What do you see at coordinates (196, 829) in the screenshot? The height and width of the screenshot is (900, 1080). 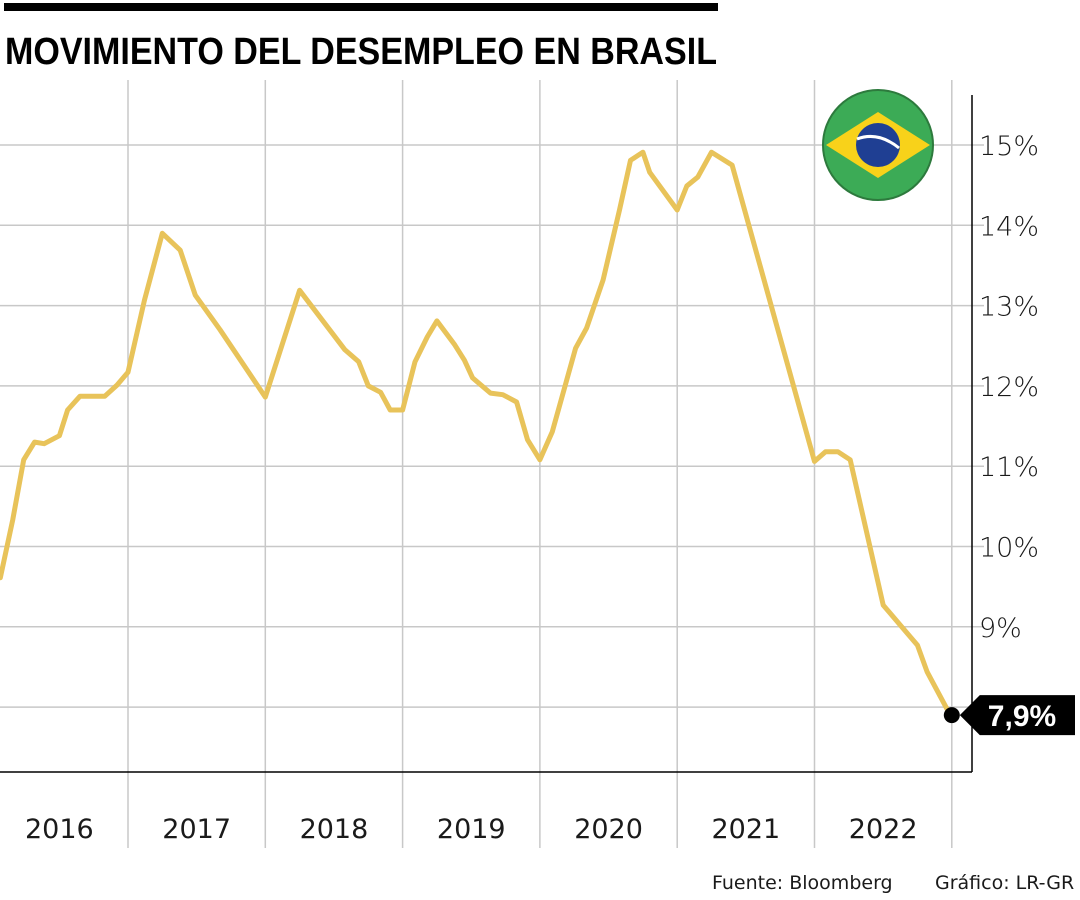 I see `x-tick-label: 2017` at bounding box center [196, 829].